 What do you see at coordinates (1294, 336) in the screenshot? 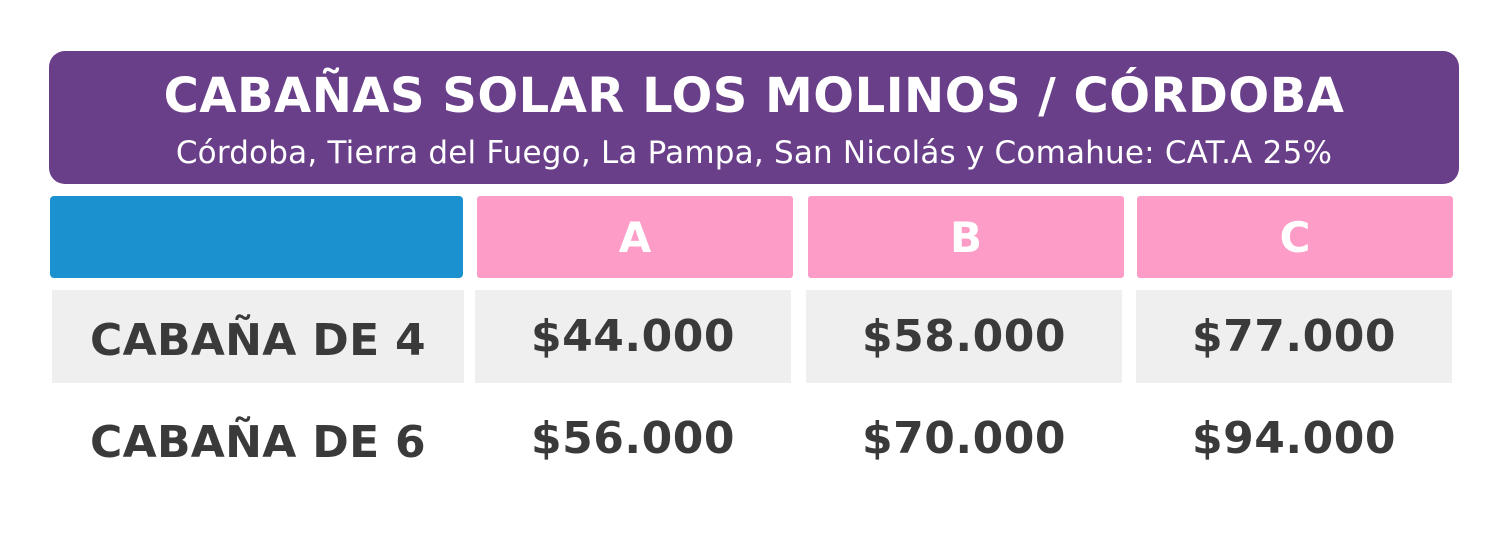
I see `price-cabana-4-c: $77.000` at bounding box center [1294, 336].